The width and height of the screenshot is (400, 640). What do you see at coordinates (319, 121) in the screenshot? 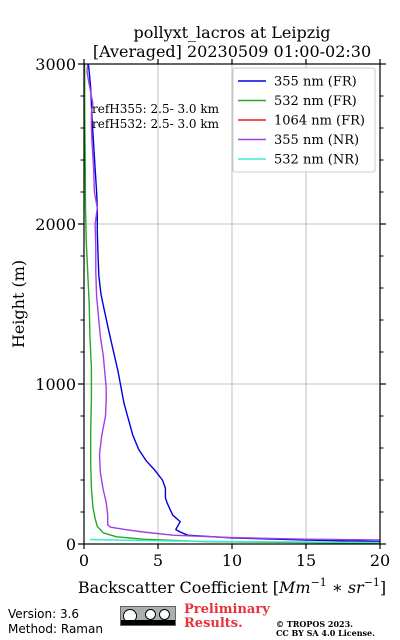
I see `legend-label-2: 1064 nm (FR)` at bounding box center [319, 121].